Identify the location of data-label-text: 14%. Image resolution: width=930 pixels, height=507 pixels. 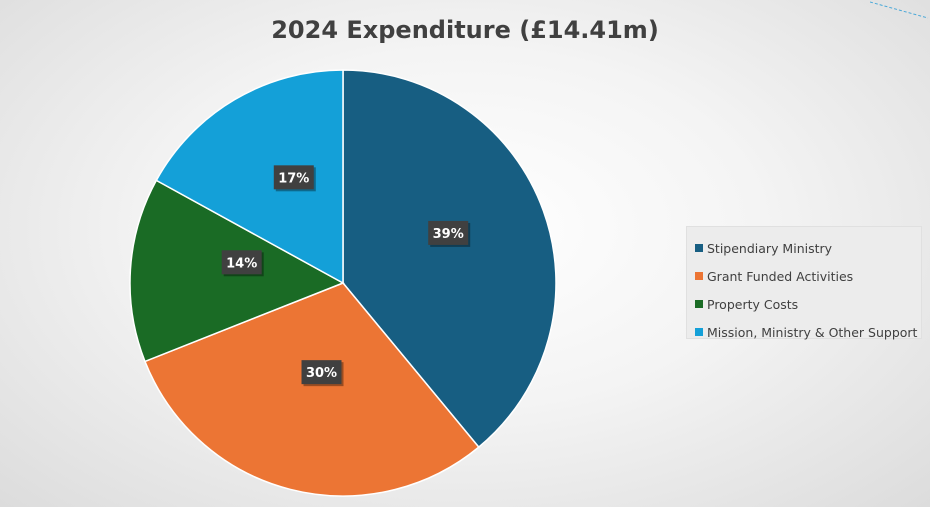
(241, 263).